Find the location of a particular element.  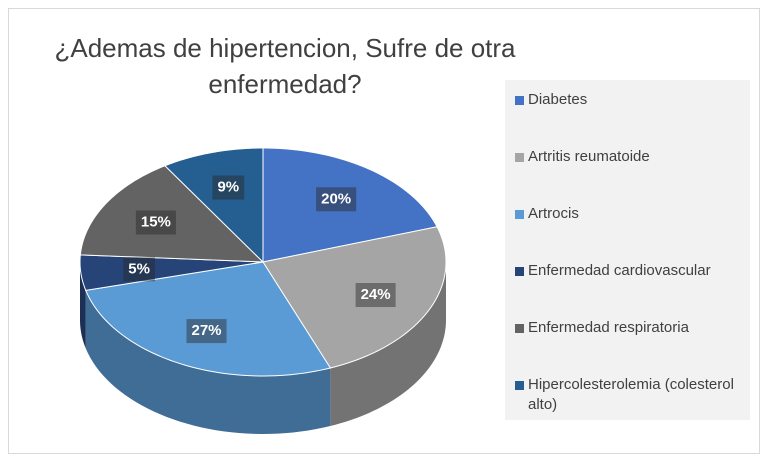

legend-item: Enfermedad cardiovascular is located at coordinates (631, 271).